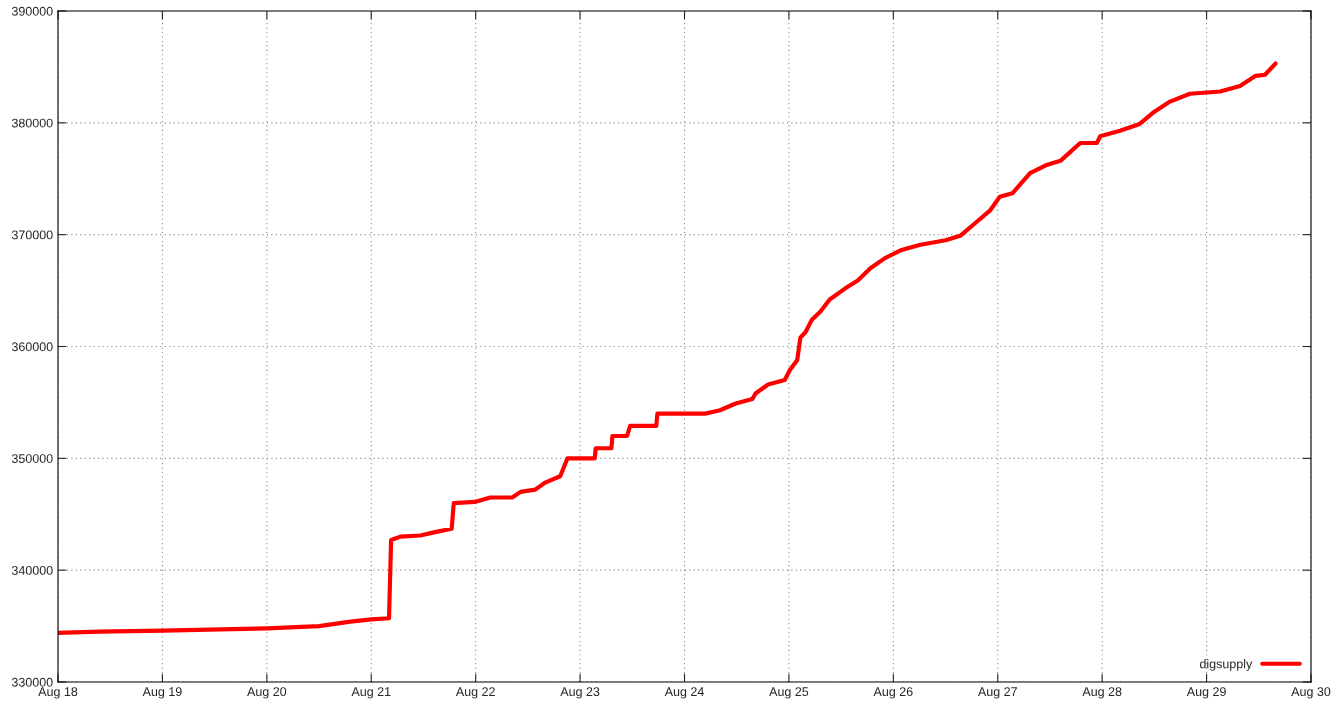 The width and height of the screenshot is (1334, 707). What do you see at coordinates (684, 693) in the screenshot?
I see `x-tick-label: Aug 24` at bounding box center [684, 693].